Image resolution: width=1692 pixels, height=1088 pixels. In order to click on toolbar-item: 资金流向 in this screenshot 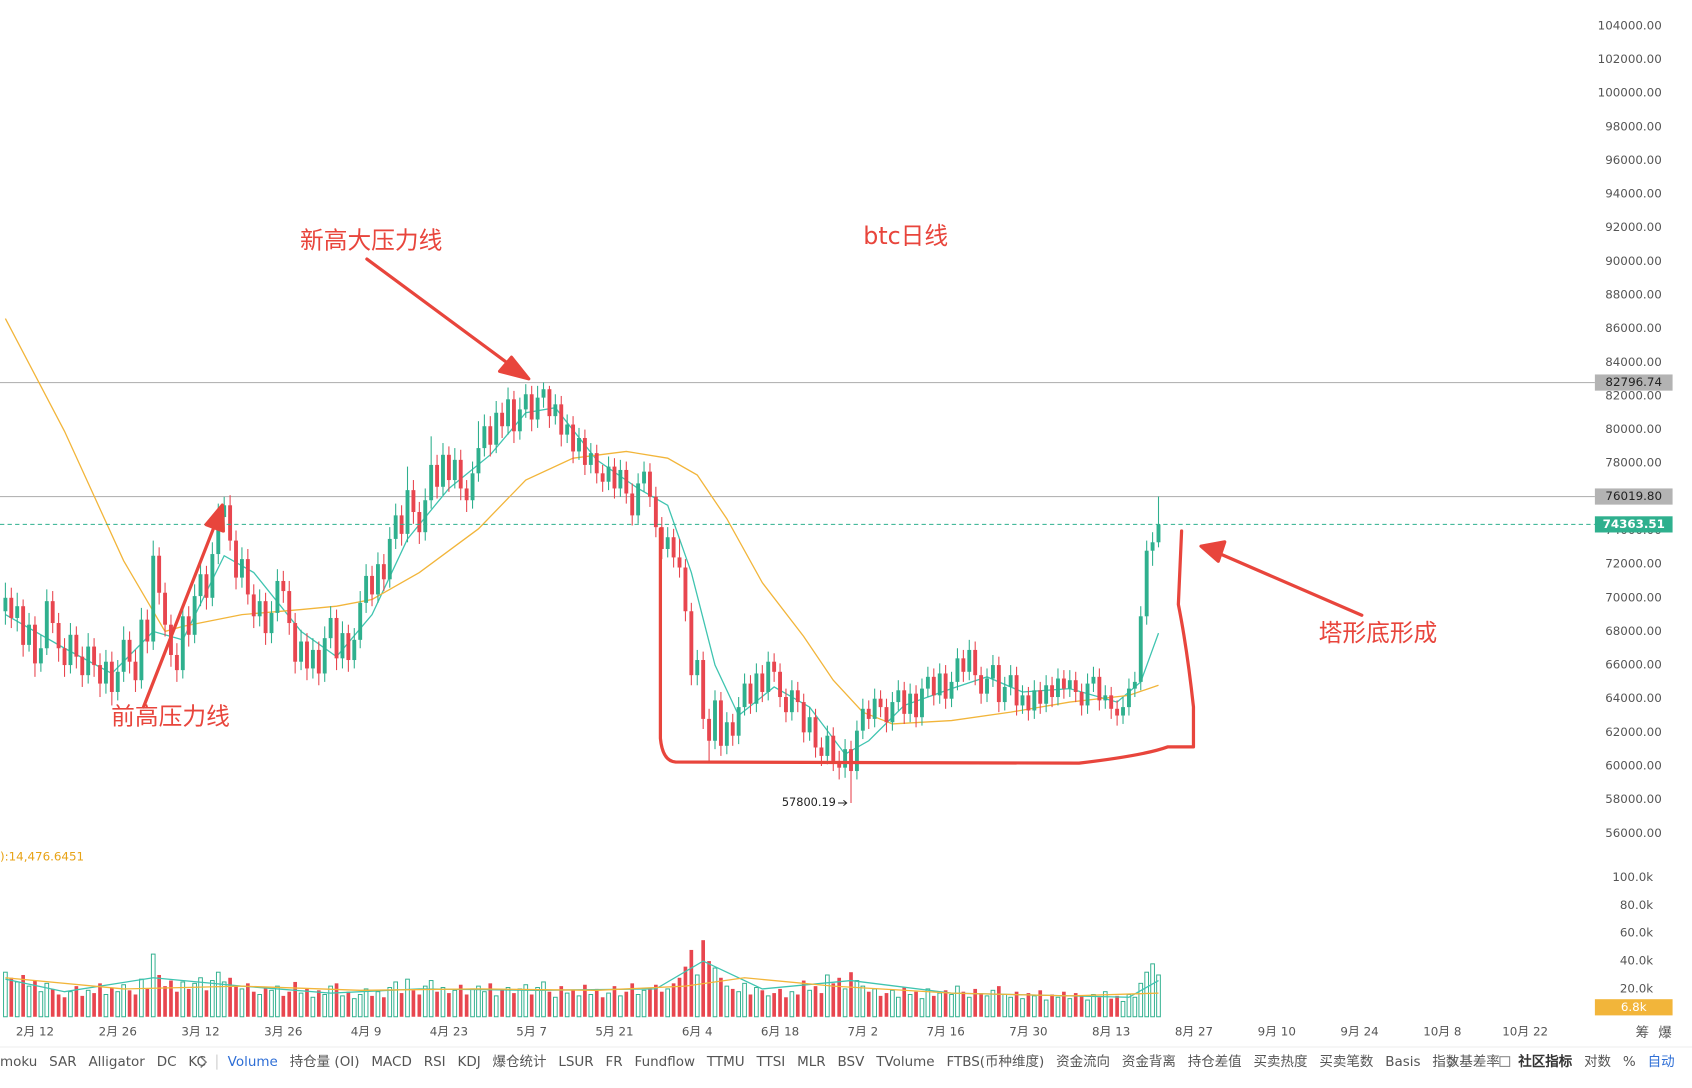, I will do `click(1083, 1062)`.